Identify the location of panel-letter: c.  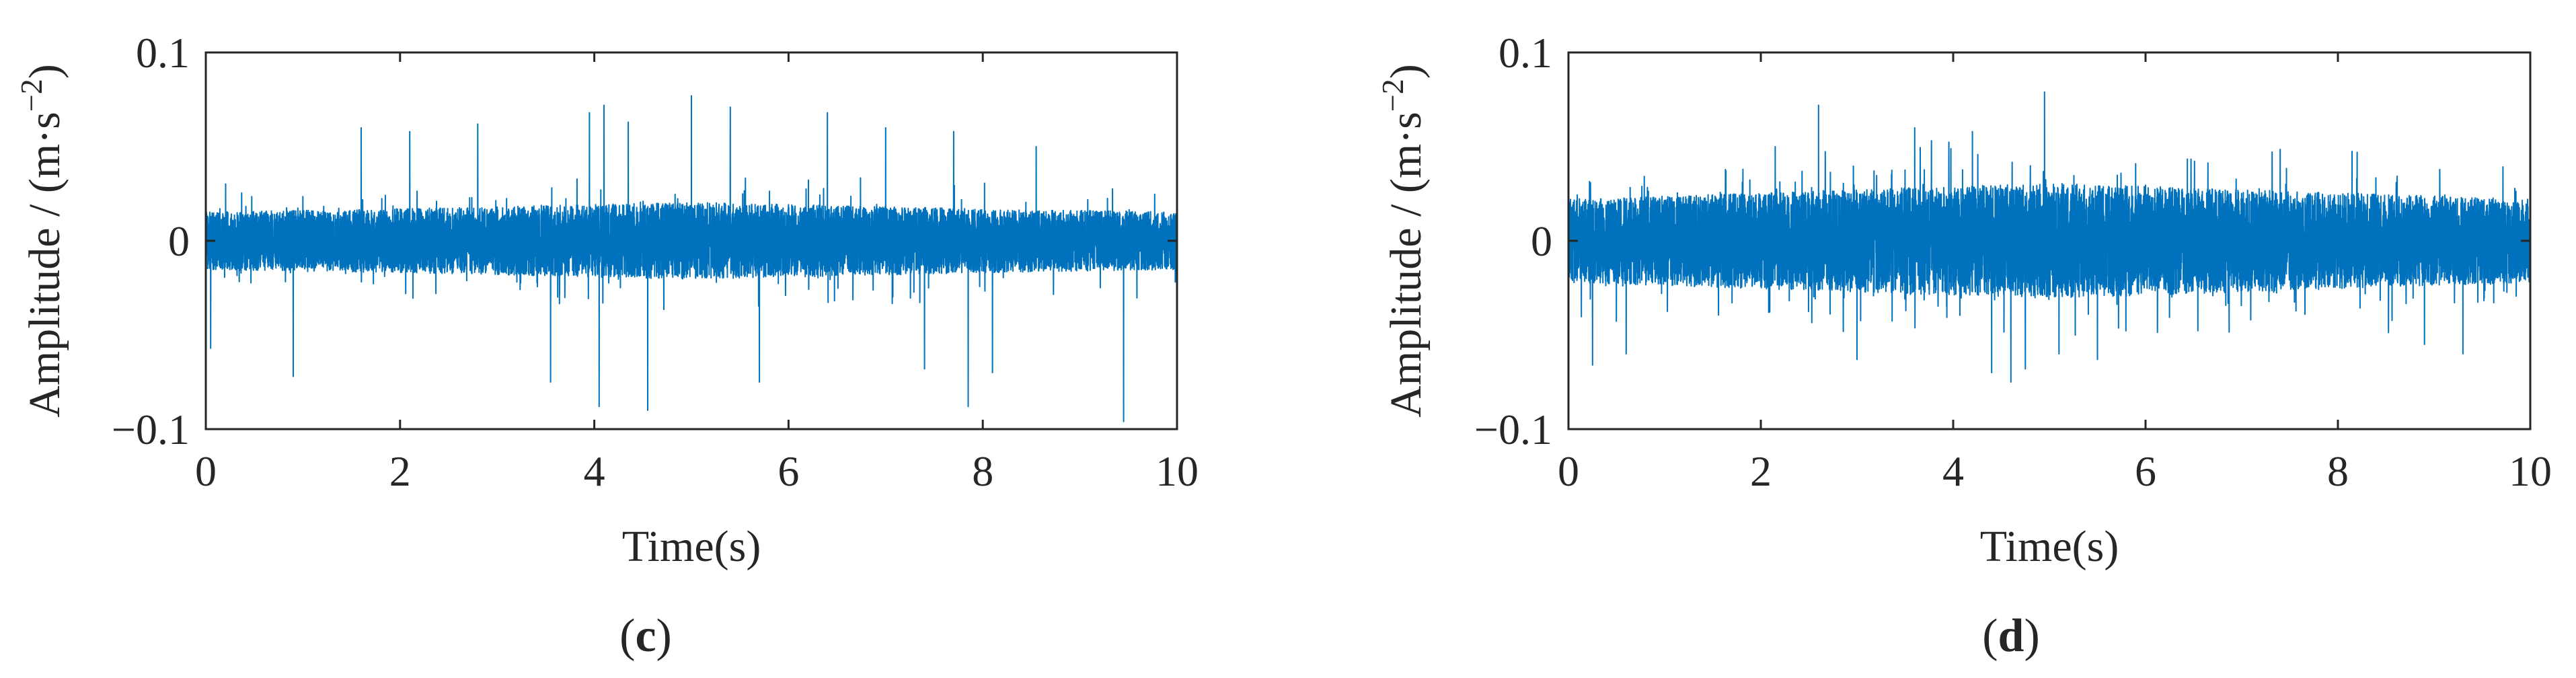
(645, 636).